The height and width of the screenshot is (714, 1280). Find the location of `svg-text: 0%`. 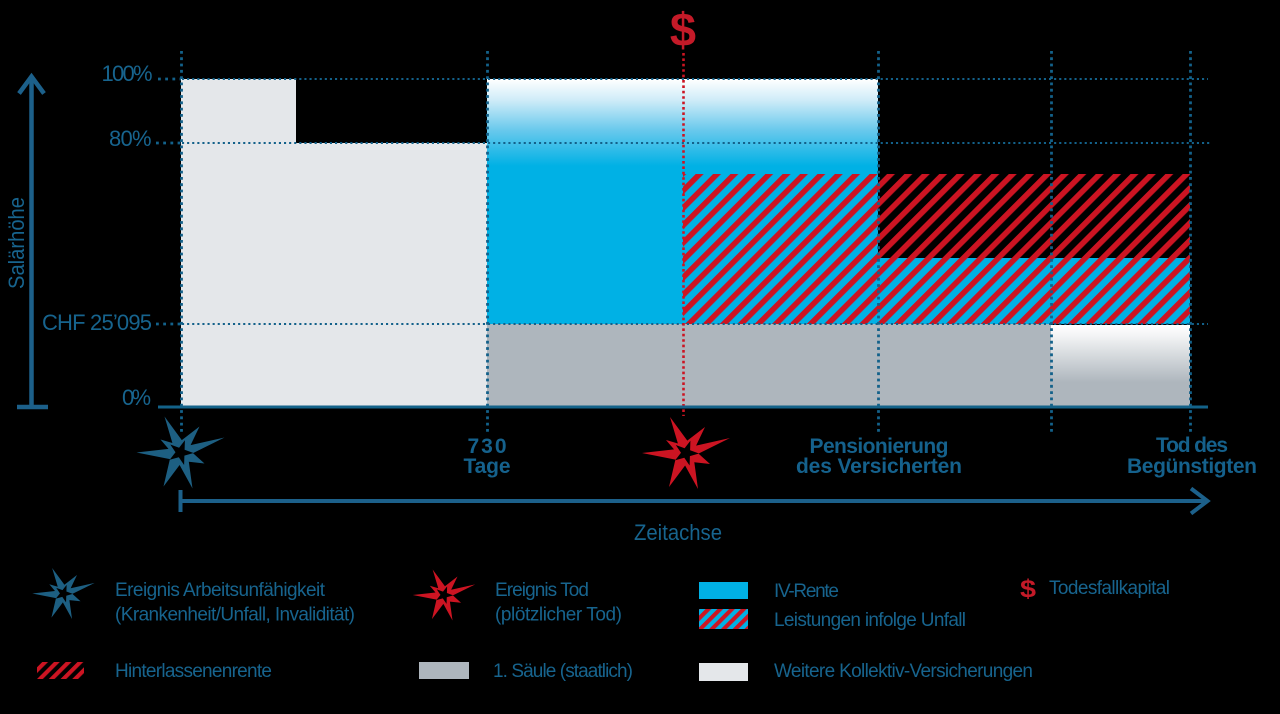

svg-text: 0% is located at coordinates (136, 397).